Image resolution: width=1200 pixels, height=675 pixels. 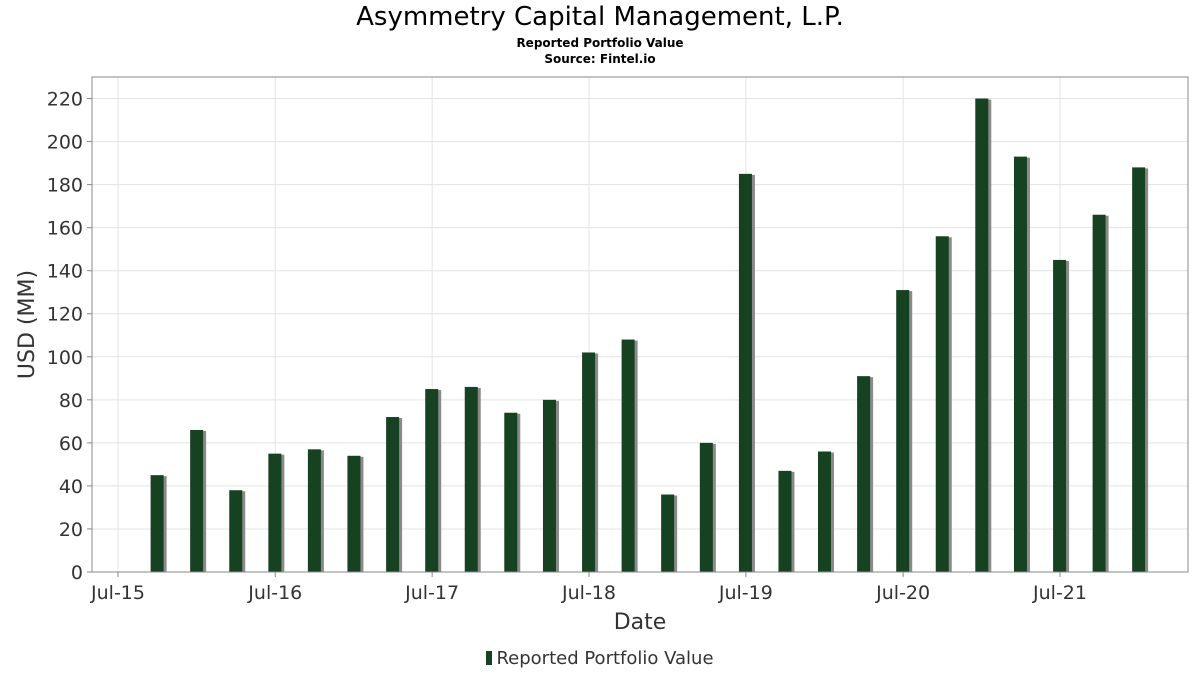 What do you see at coordinates (65, 315) in the screenshot?
I see `y-tick-label: 120` at bounding box center [65, 315].